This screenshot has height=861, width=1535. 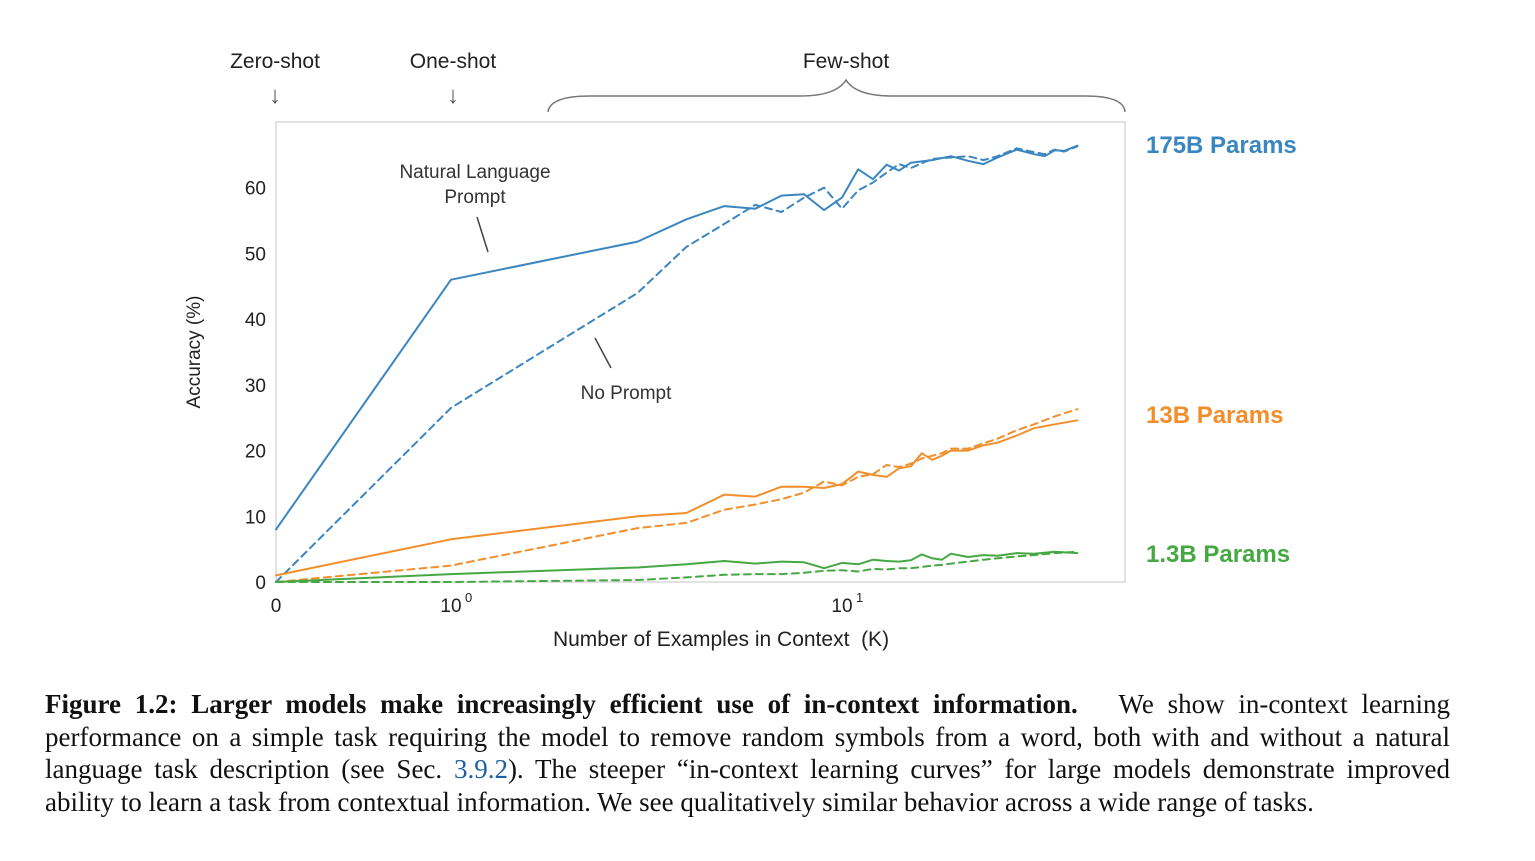 I want to click on y-tick-label: 30, so click(x=255, y=386).